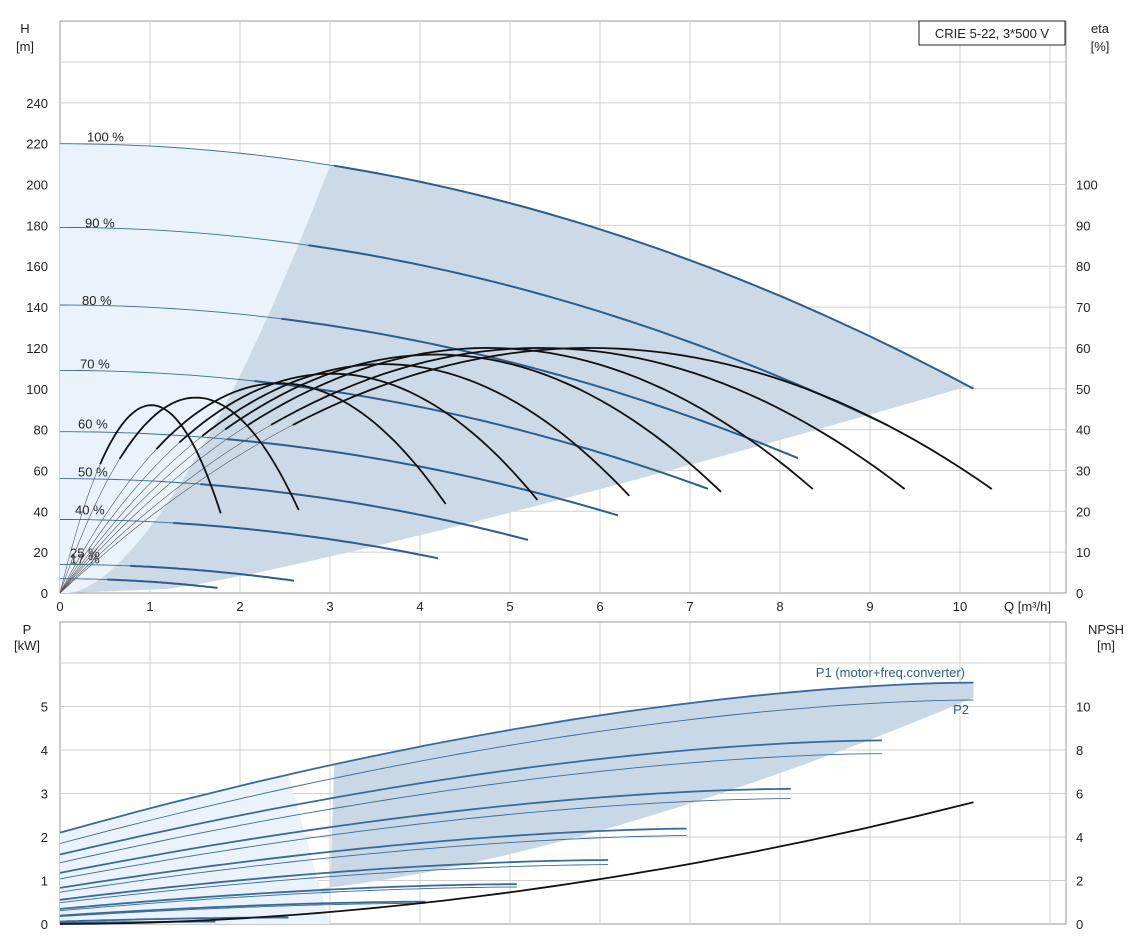 This screenshot has height=941, width=1137. Describe the element at coordinates (59, 606) in the screenshot. I see `x-tick-label: 0` at that location.